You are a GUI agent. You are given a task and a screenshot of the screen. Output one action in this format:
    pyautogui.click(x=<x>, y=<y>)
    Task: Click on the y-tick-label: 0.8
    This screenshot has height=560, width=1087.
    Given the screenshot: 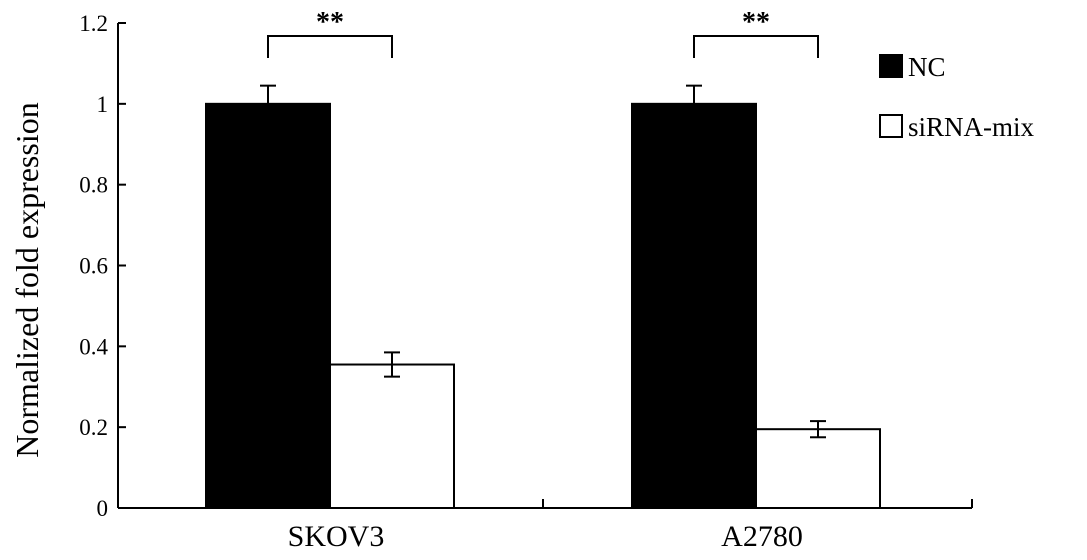 What is the action you would take?
    pyautogui.click(x=93, y=185)
    